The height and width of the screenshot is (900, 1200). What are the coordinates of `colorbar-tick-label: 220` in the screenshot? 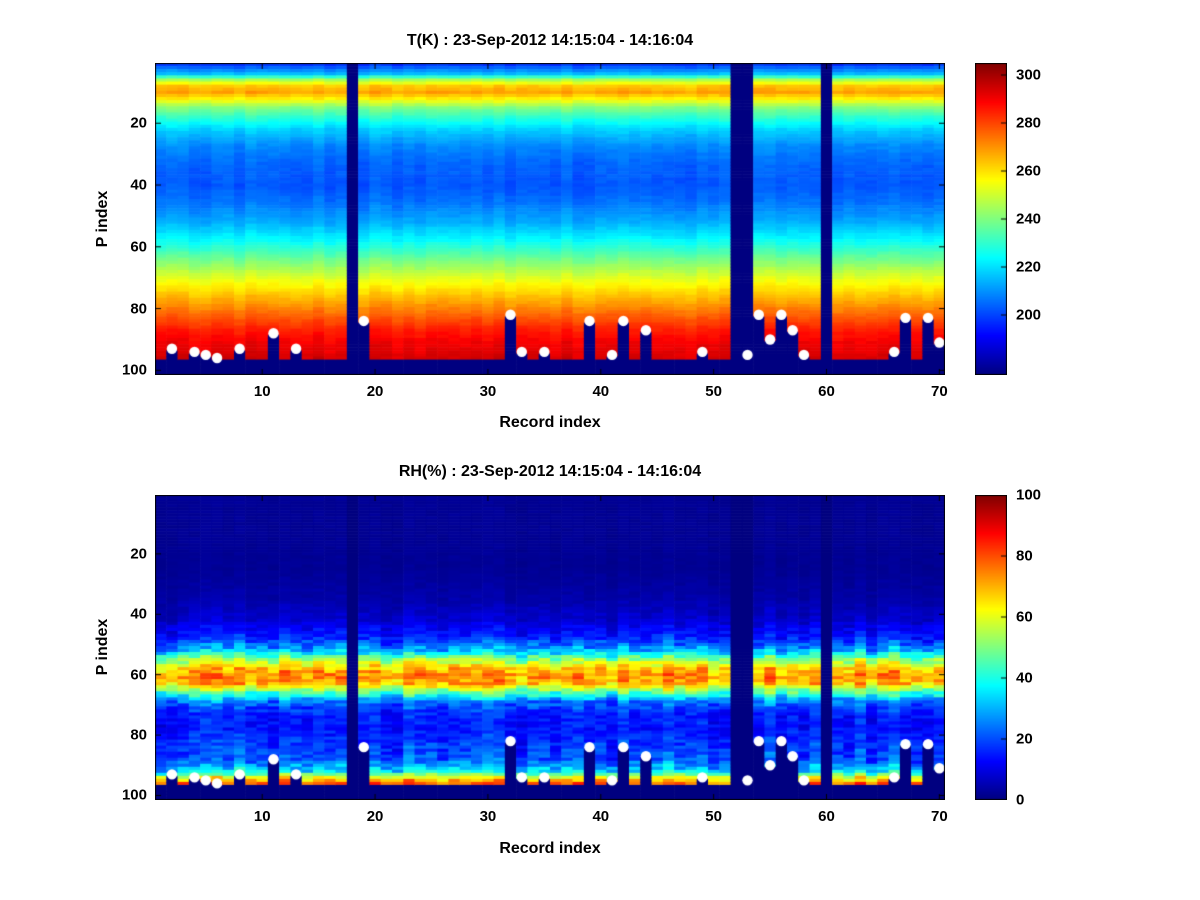 It's located at (1029, 267).